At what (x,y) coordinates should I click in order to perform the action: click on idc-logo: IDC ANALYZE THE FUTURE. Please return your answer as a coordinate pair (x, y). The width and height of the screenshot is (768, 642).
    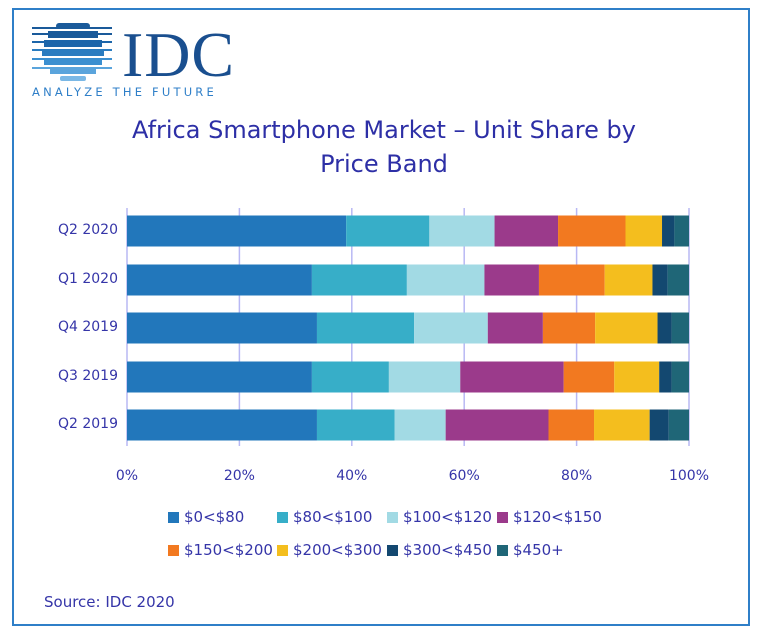
    Looking at the image, I should click on (133, 59).